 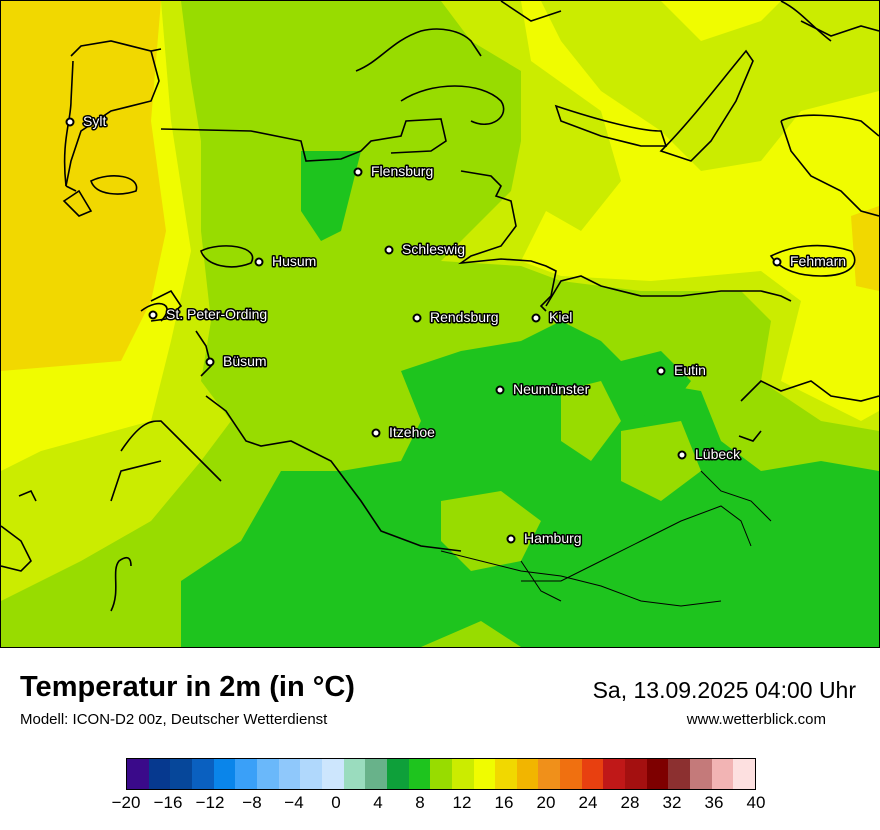 What do you see at coordinates (504, 802) in the screenshot?
I see `legend-tick-label: 16` at bounding box center [504, 802].